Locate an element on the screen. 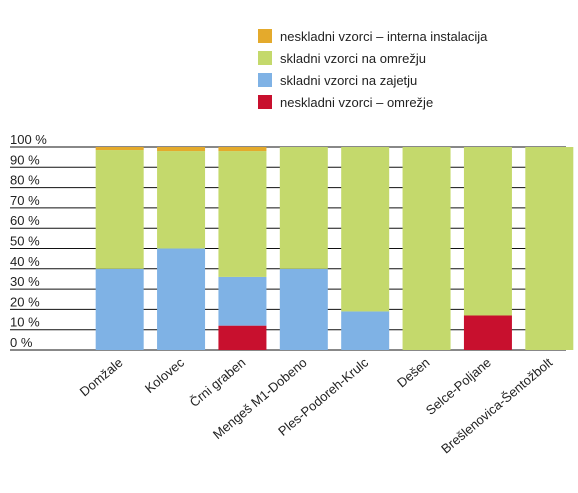 The image size is (578, 493). x-tick-label: Brešlenovica-Šentožbolt is located at coordinates (496, 406).